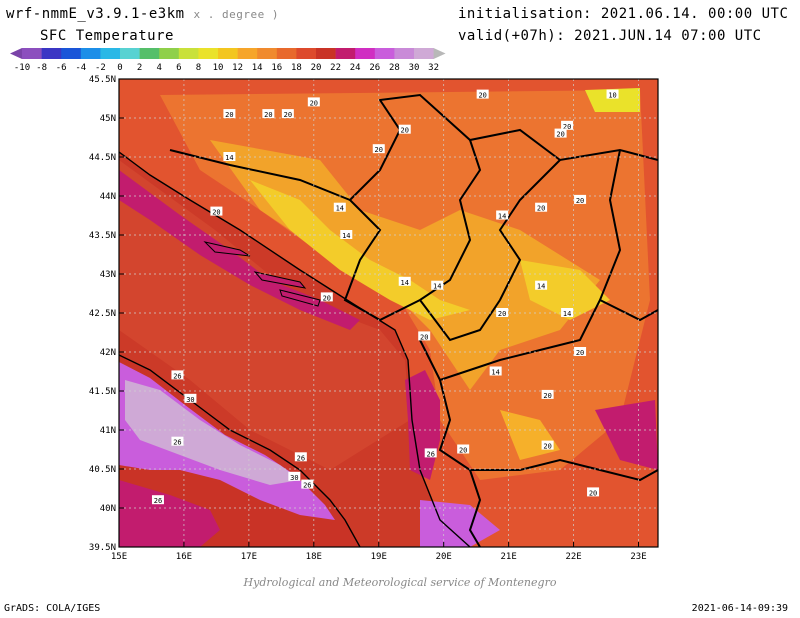 The height and width of the screenshot is (618, 800). I want to click on scale-tick-label: 18, so click(296, 68).